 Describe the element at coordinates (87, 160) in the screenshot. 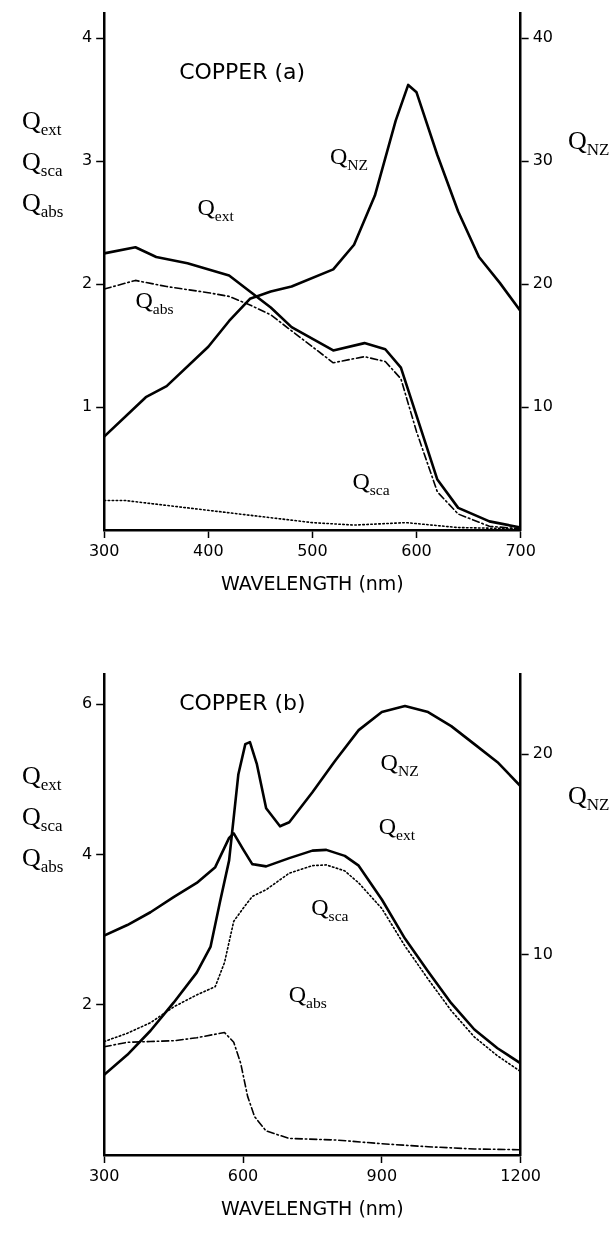

I see `y-tick-label: 3` at that location.